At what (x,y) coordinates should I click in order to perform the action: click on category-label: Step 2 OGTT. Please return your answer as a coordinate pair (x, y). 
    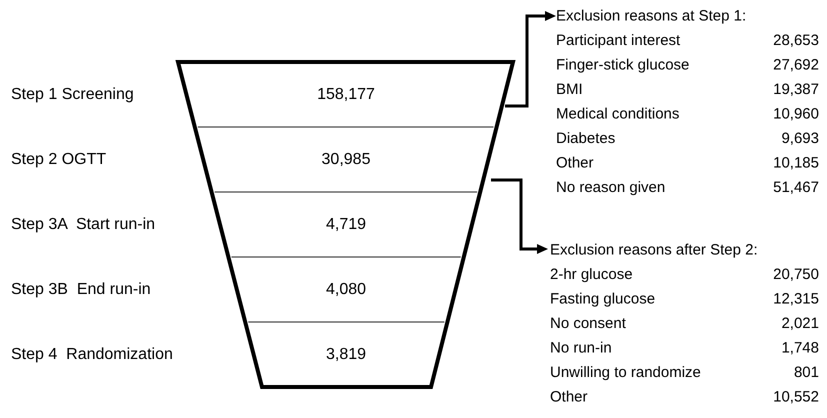
    Looking at the image, I should click on (58, 159).